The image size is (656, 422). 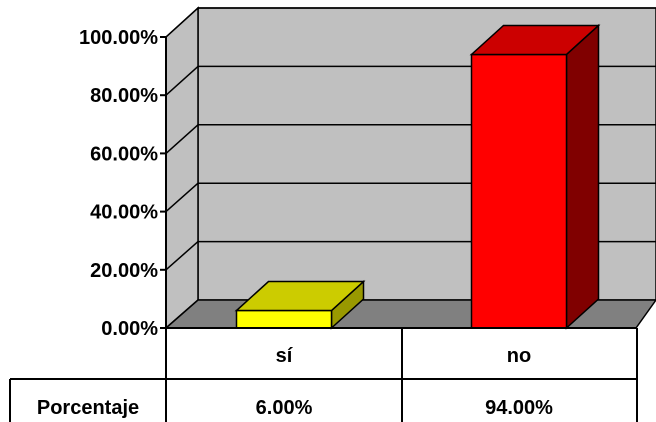 I want to click on y-tick-label: 60.00%, so click(x=124, y=154).